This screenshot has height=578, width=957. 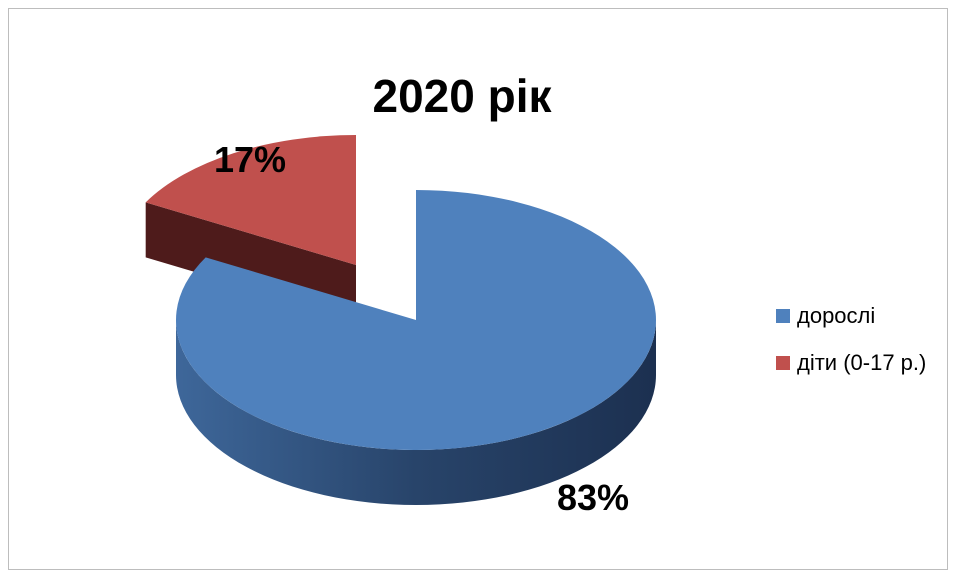 I want to click on legend-swatch-children, so click(x=783, y=363).